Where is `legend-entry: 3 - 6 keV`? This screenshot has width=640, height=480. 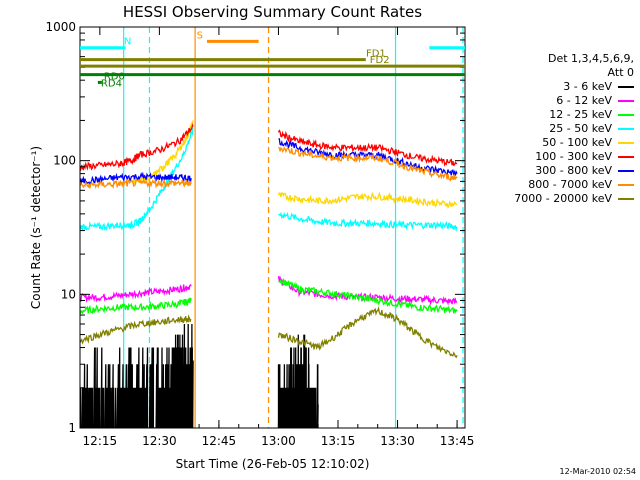
legend-entry: 3 - 6 keV is located at coordinates (574, 87).